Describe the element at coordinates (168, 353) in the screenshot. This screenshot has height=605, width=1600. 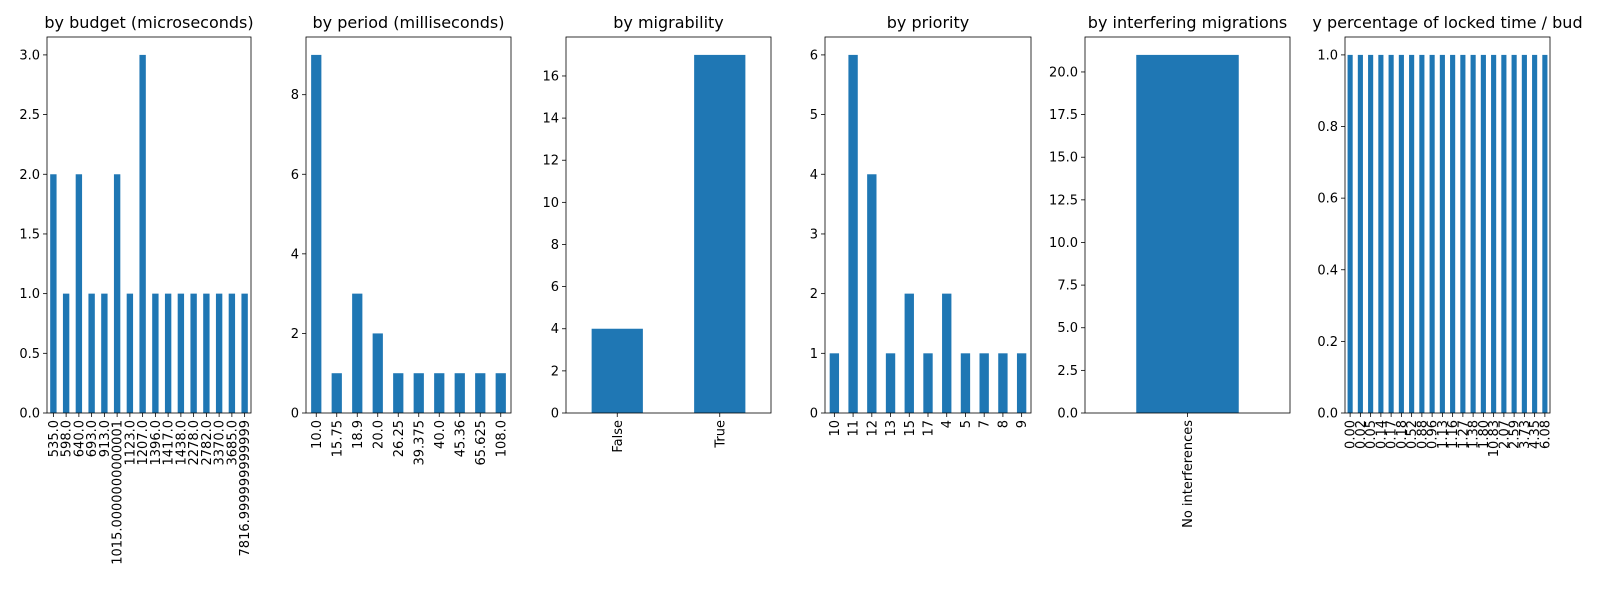
I see `bar-1417.0` at that location.